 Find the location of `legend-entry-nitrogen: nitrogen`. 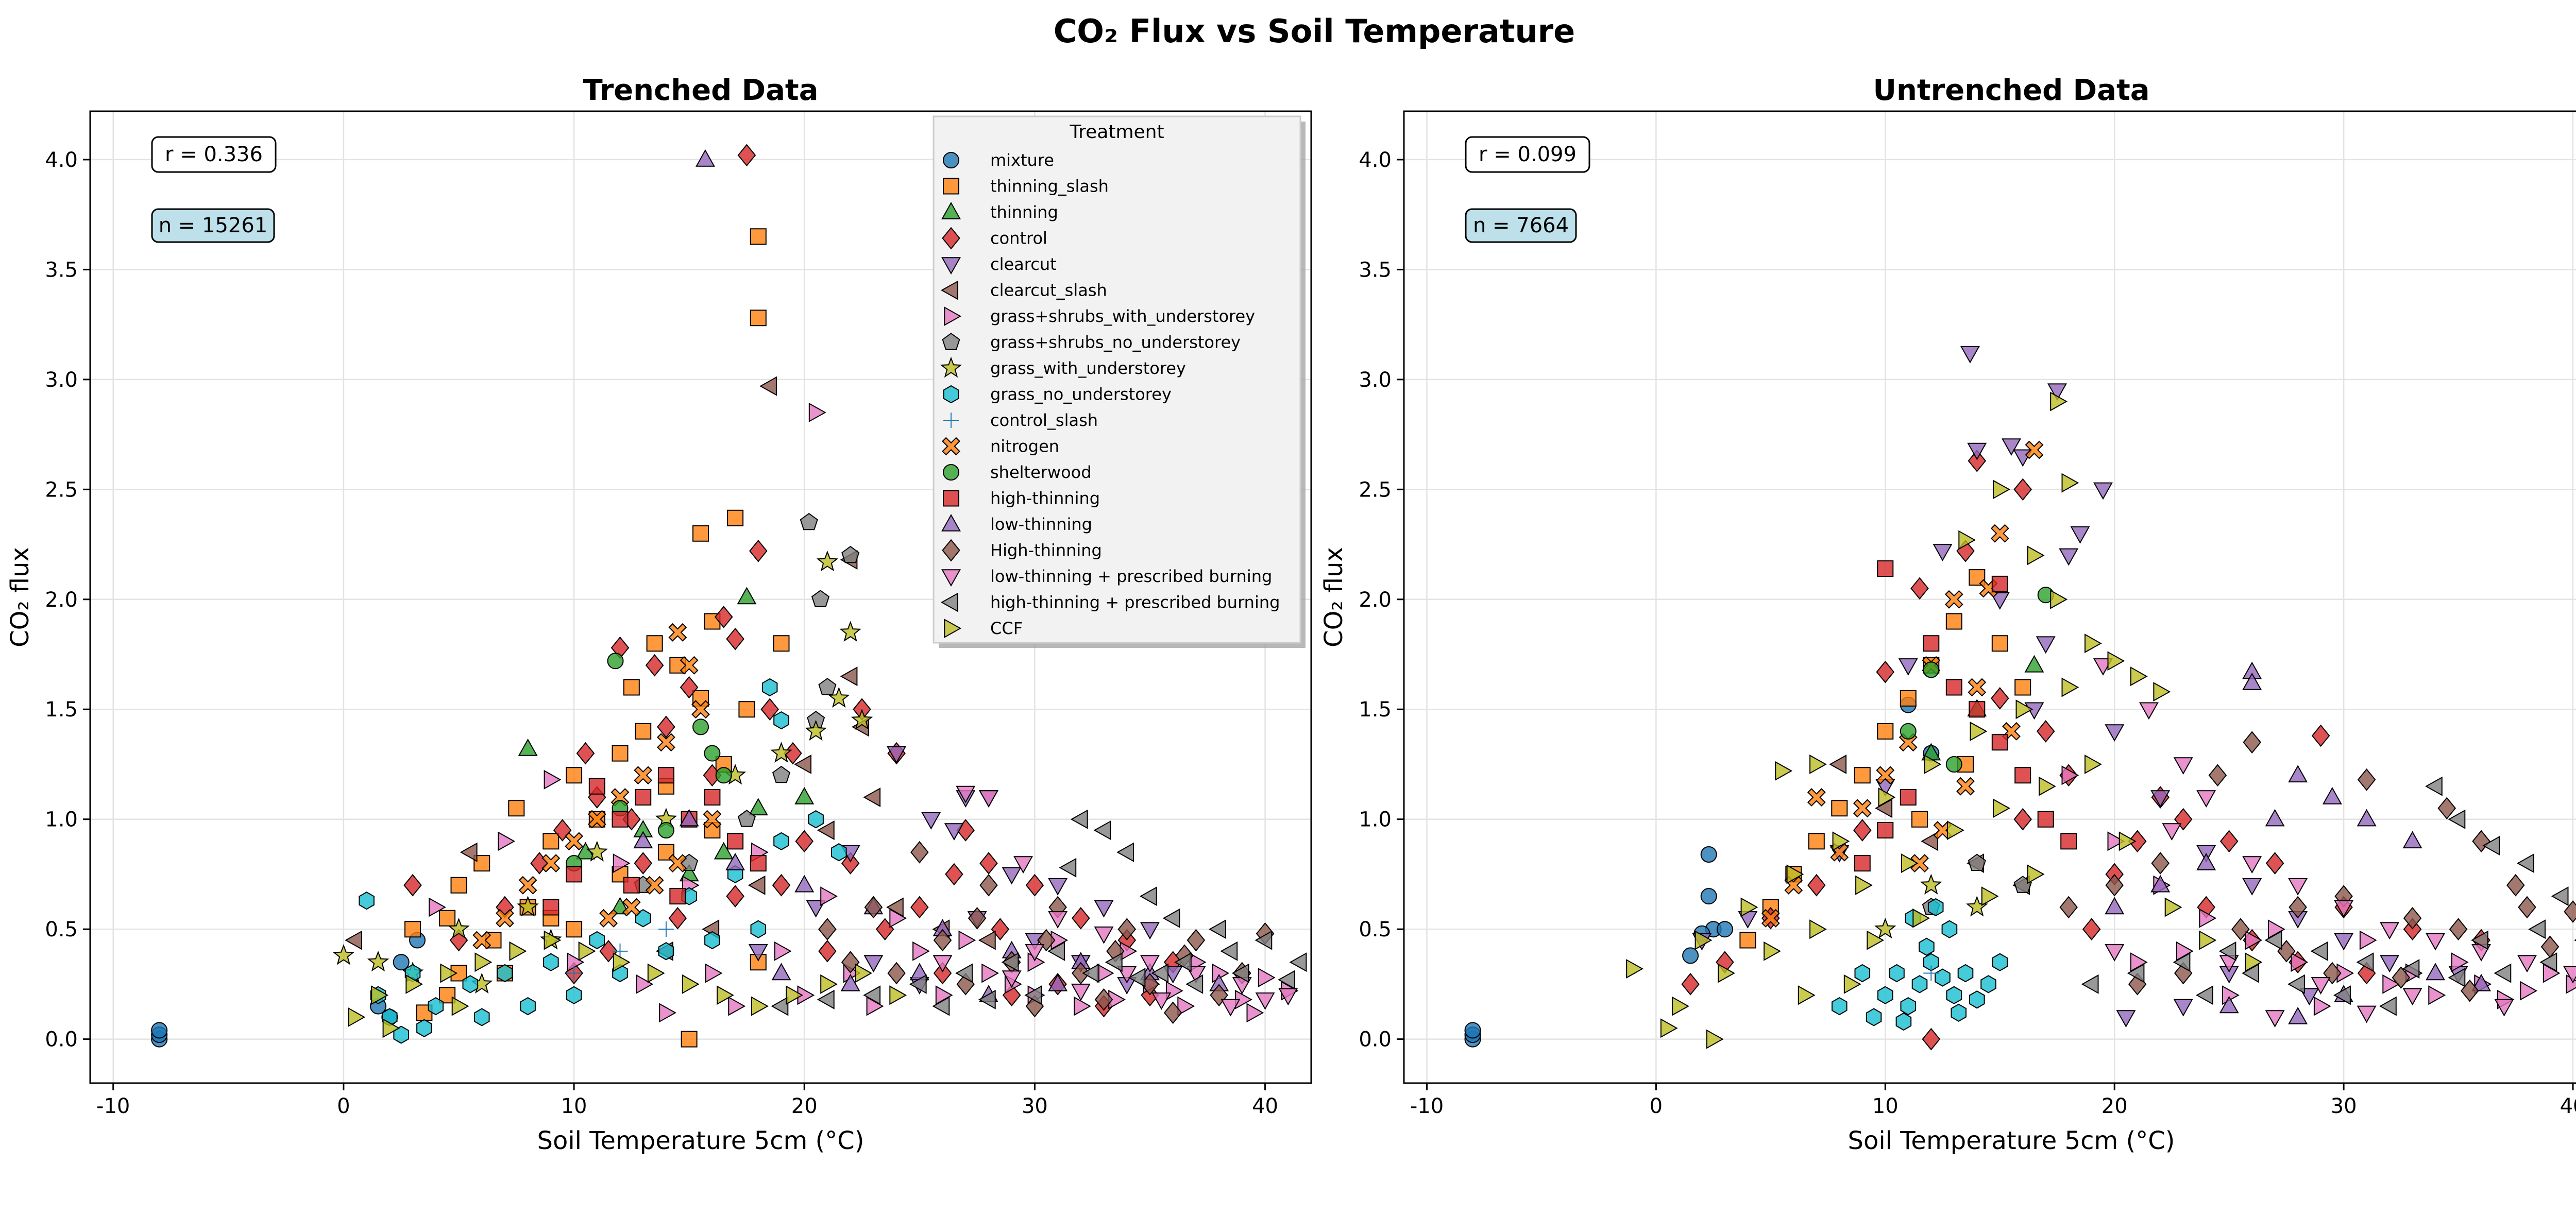

legend-entry-nitrogen: nitrogen is located at coordinates (1000, 446).